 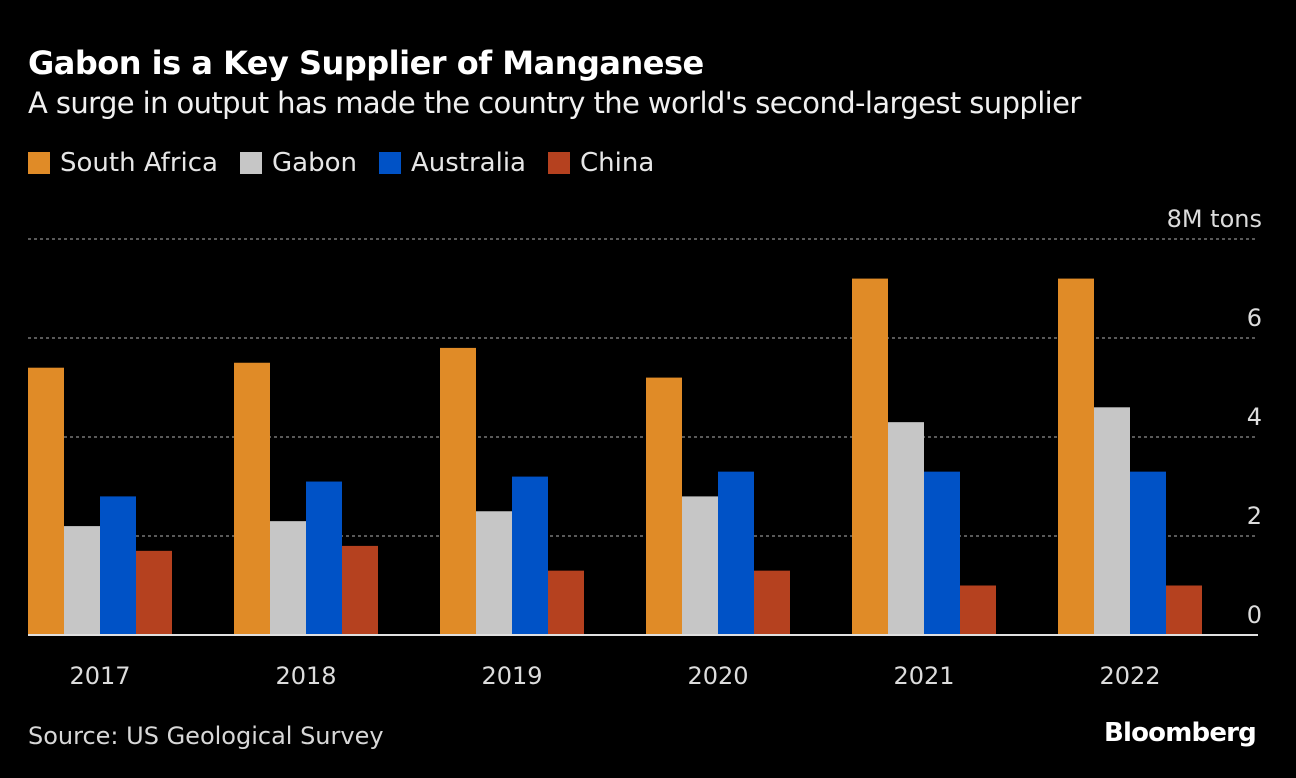 I want to click on legend-item: China, so click(x=601, y=163).